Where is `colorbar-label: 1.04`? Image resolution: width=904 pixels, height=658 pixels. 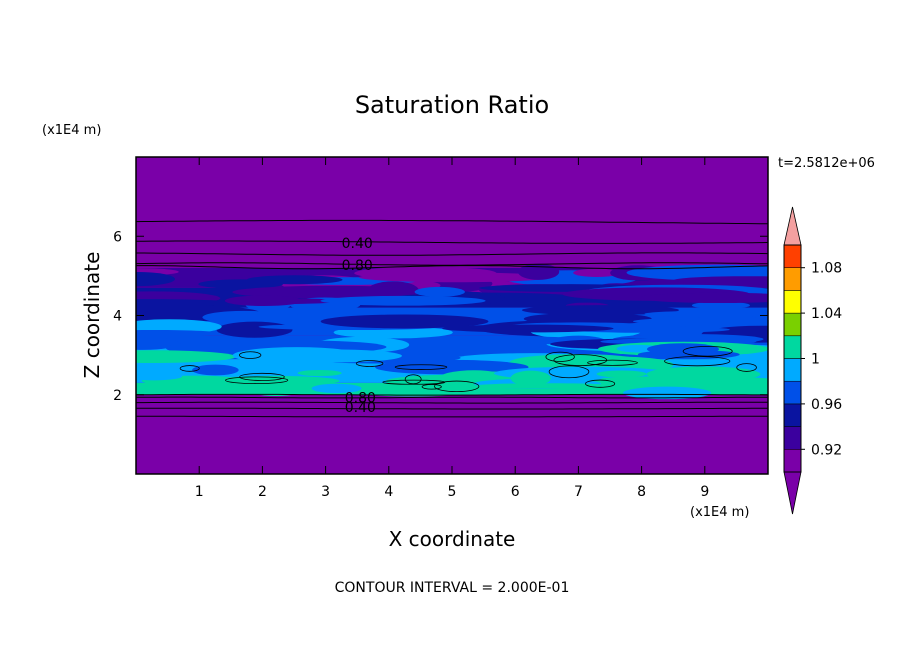 colorbar-label: 1.04 is located at coordinates (826, 314).